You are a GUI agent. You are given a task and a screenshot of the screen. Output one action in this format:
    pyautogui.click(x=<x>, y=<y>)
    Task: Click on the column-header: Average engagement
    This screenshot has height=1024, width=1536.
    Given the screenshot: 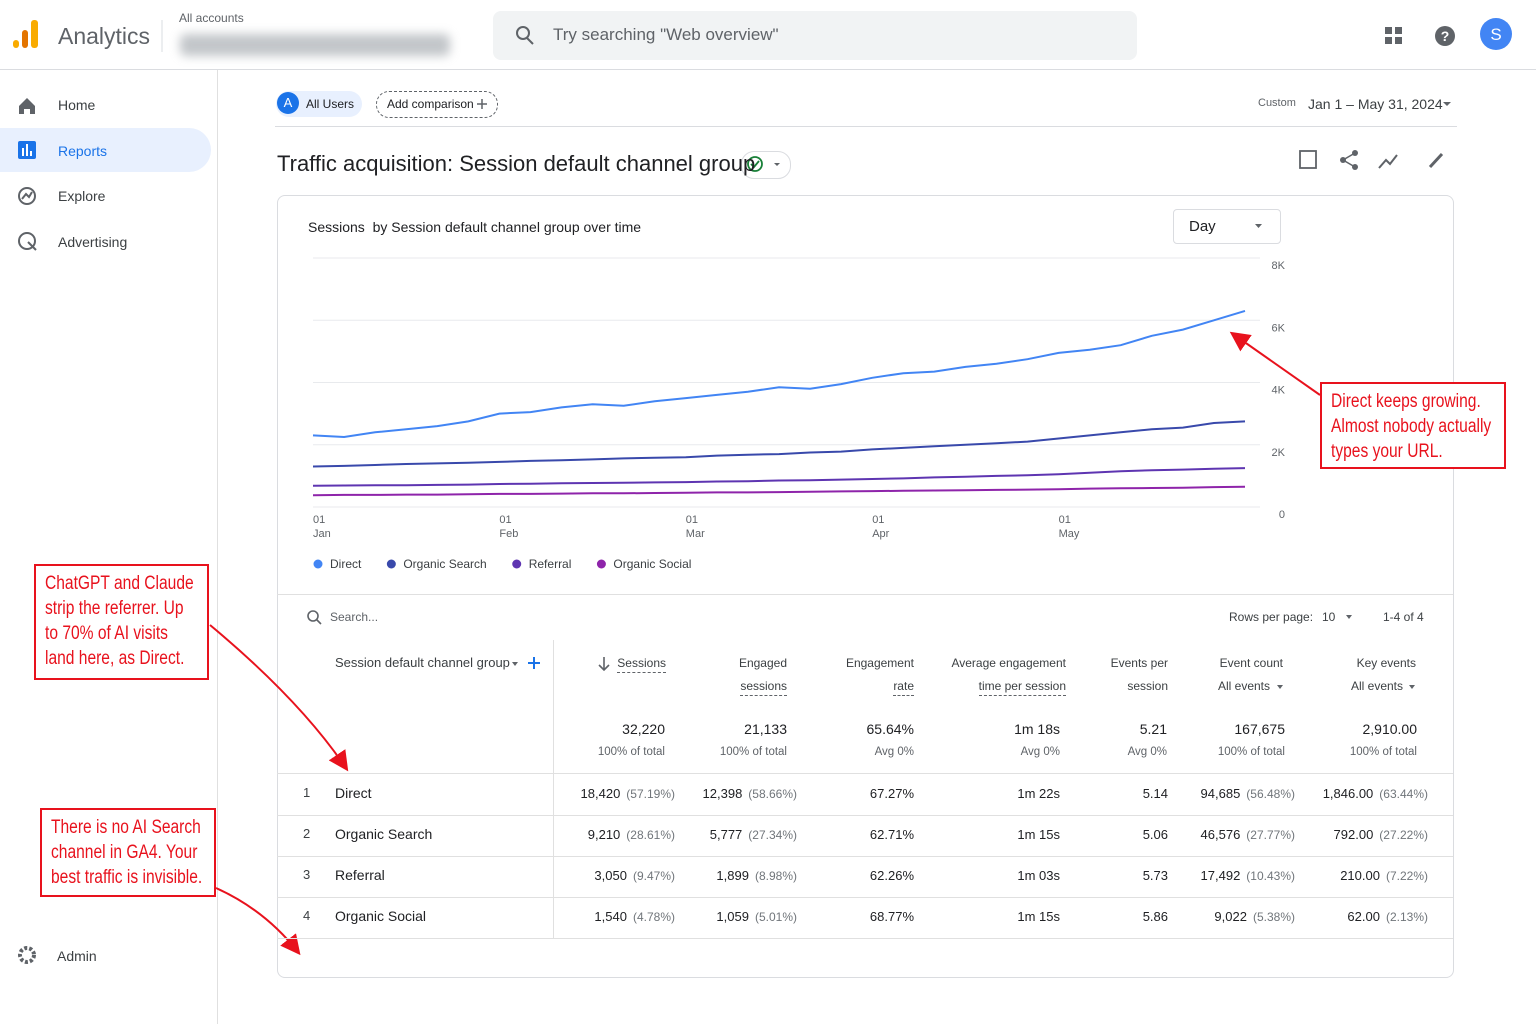 What is the action you would take?
    pyautogui.click(x=1008, y=663)
    